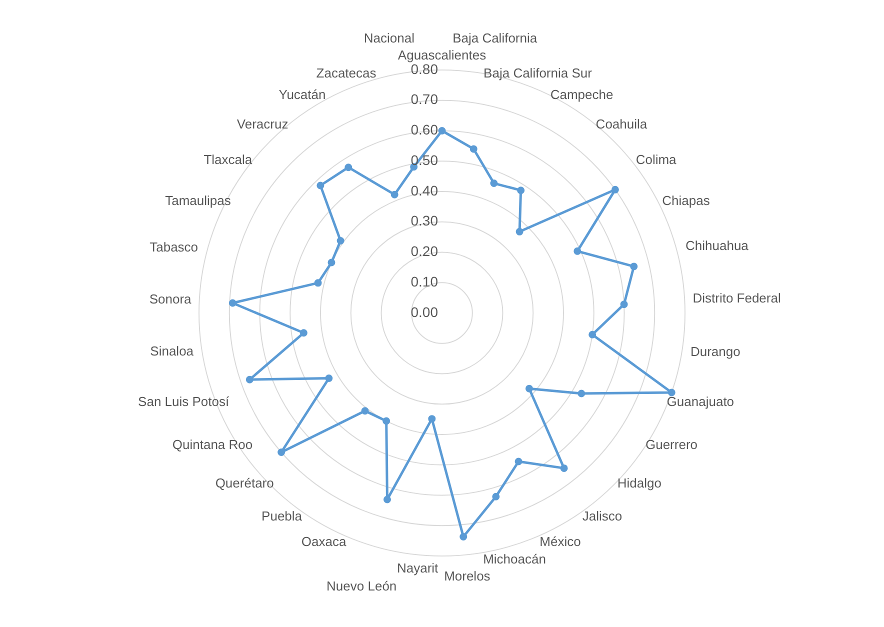 This screenshot has height=627, width=884. Describe the element at coordinates (657, 160) in the screenshot. I see `spoke-label: Colima` at that location.